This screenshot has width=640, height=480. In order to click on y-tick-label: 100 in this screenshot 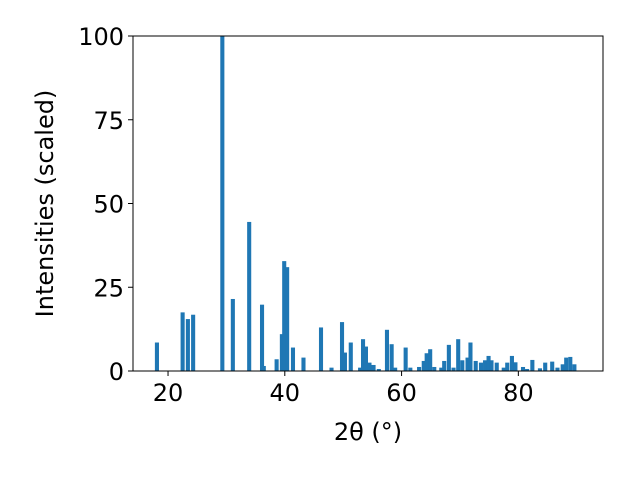, I will do `click(101, 37)`.